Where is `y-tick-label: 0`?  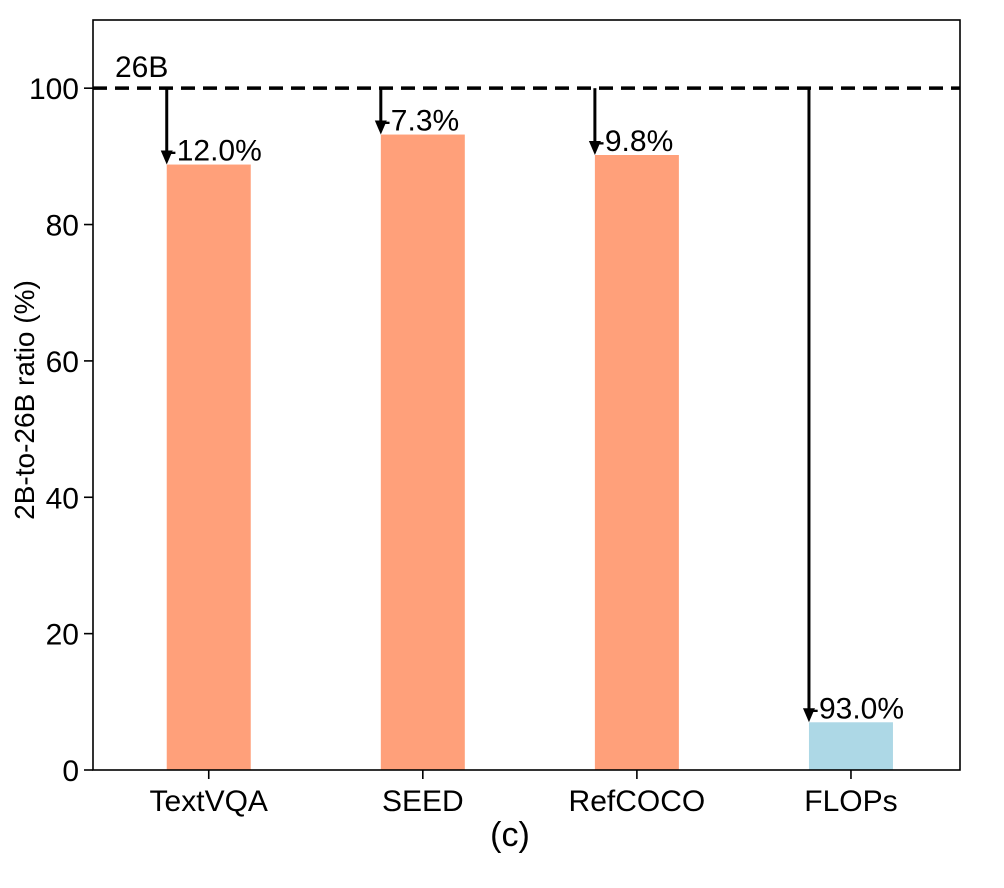
y-tick-label: 0 is located at coordinates (70, 771).